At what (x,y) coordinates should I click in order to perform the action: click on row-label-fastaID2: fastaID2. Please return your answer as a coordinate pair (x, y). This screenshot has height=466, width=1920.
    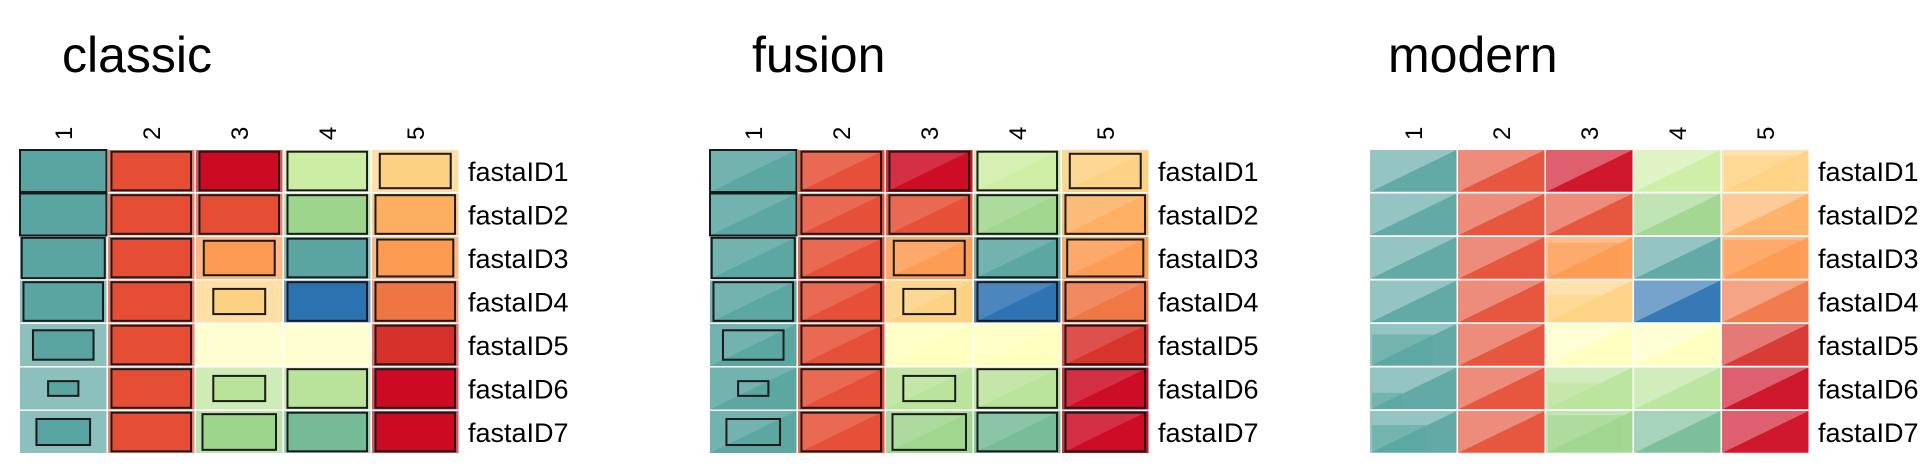
    Looking at the image, I should click on (1868, 215).